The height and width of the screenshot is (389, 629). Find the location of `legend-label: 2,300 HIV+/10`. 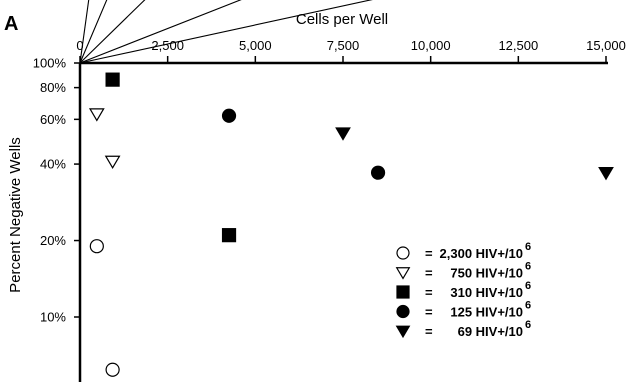

legend-label: 2,300 HIV+/10 is located at coordinates (481, 253).